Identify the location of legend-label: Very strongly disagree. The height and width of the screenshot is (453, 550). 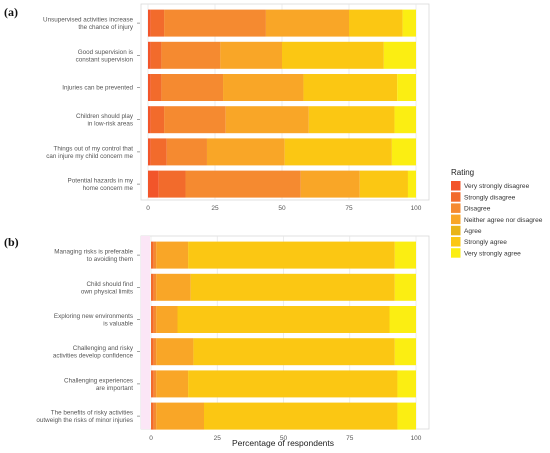
(497, 186).